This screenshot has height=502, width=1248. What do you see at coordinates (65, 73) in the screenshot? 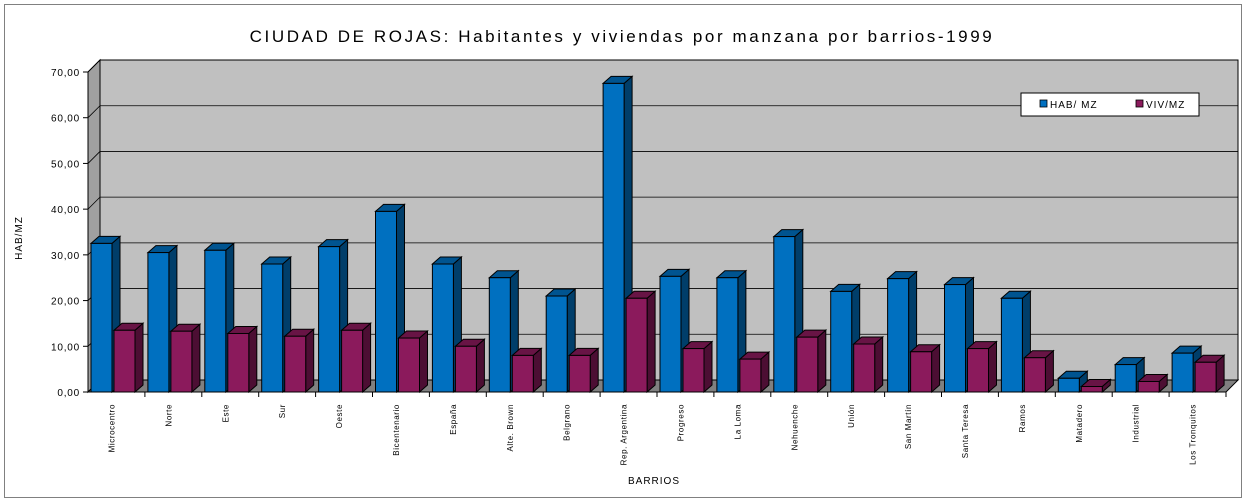
I see `y-tick-label: 70,00` at bounding box center [65, 73].